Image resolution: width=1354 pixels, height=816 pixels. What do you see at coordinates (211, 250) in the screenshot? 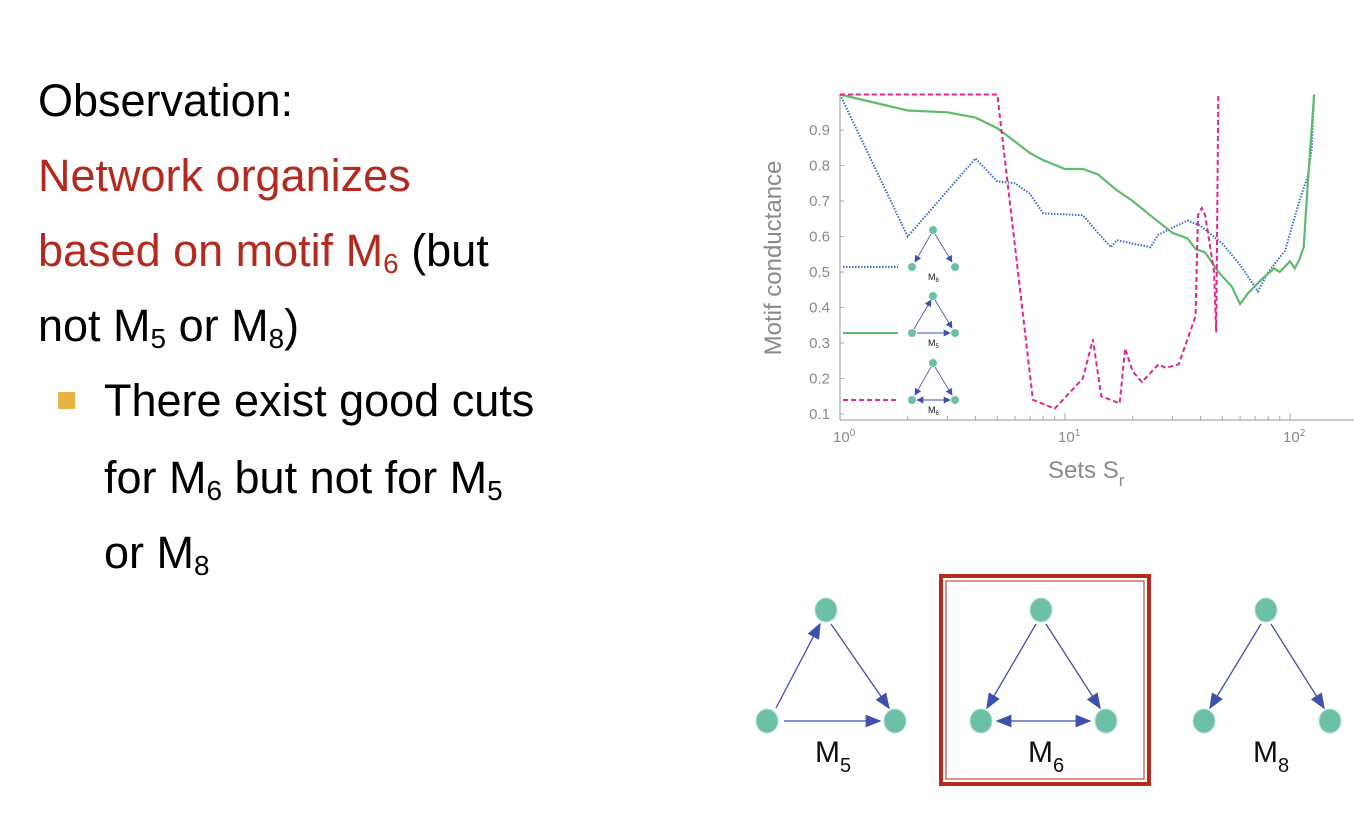
I see `text: based on motif M` at bounding box center [211, 250].